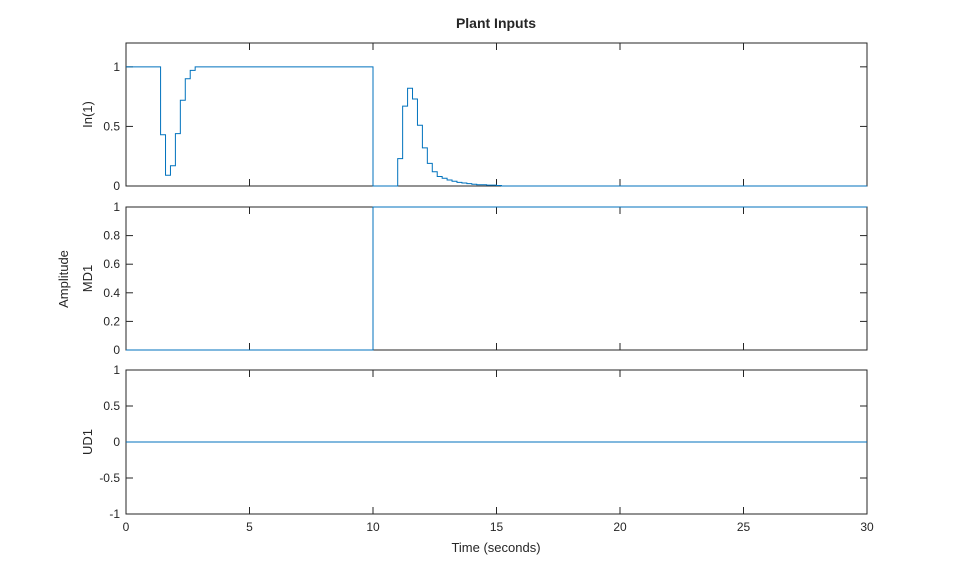 The height and width of the screenshot is (577, 959). Describe the element at coordinates (109, 478) in the screenshot. I see `y-tick-label: -0.5` at that location.